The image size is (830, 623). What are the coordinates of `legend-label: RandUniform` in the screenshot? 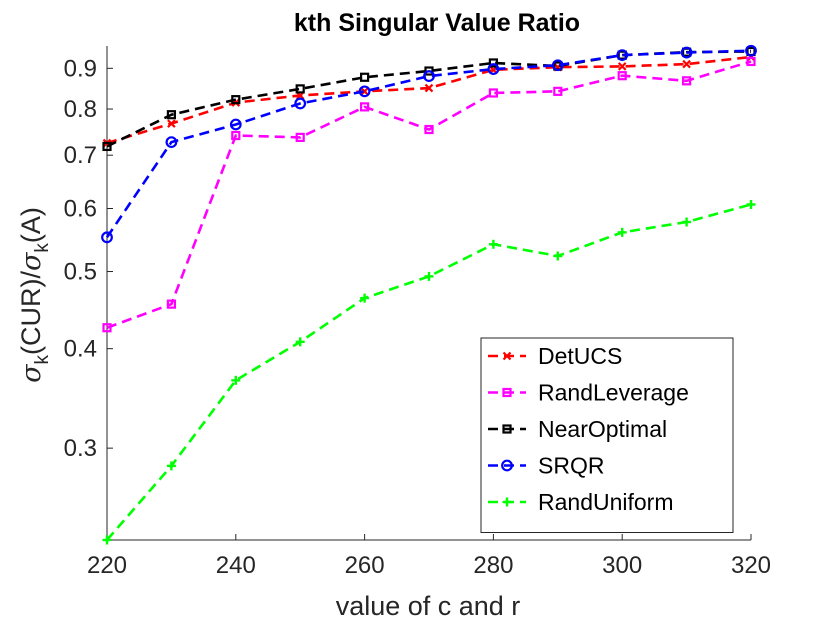 It's located at (606, 502).